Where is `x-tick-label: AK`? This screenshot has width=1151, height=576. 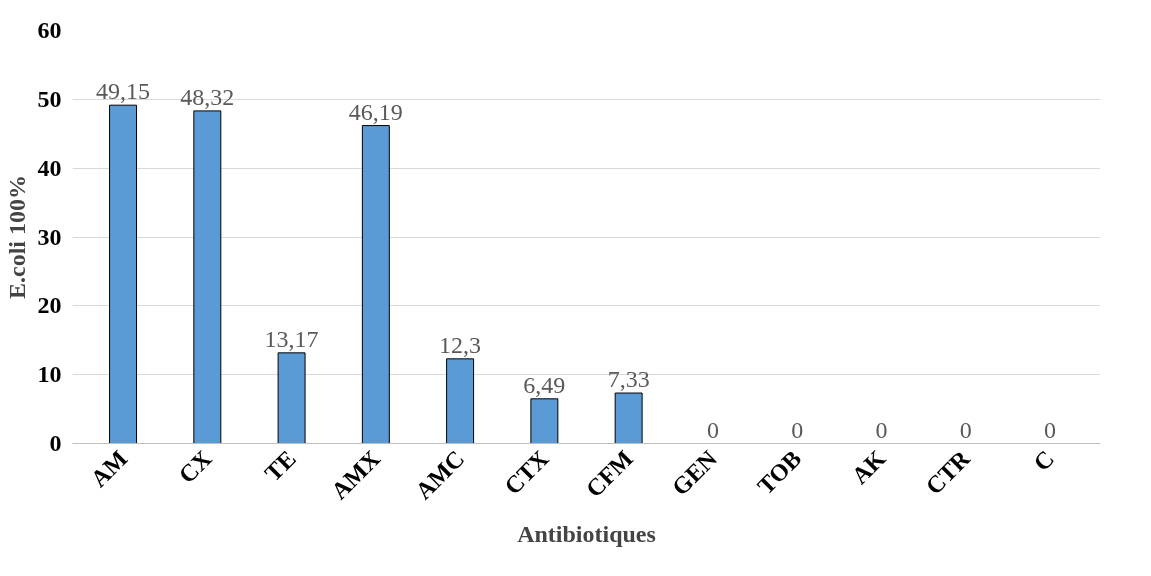 x-tick-label: AK is located at coordinates (868, 467).